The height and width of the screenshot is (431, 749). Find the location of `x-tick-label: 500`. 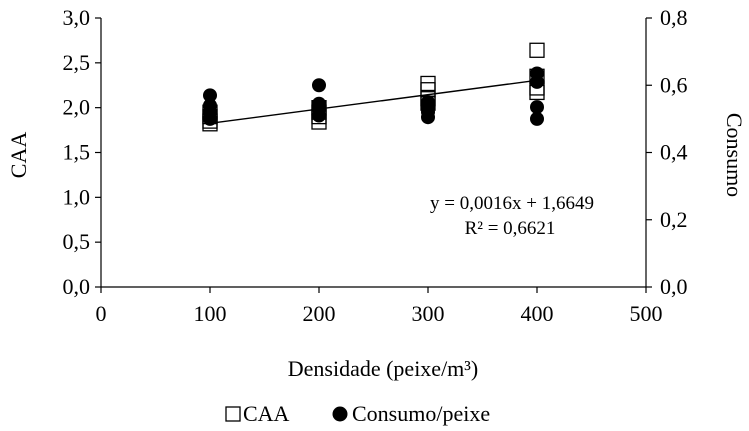

x-tick-label: 500 is located at coordinates (646, 313).